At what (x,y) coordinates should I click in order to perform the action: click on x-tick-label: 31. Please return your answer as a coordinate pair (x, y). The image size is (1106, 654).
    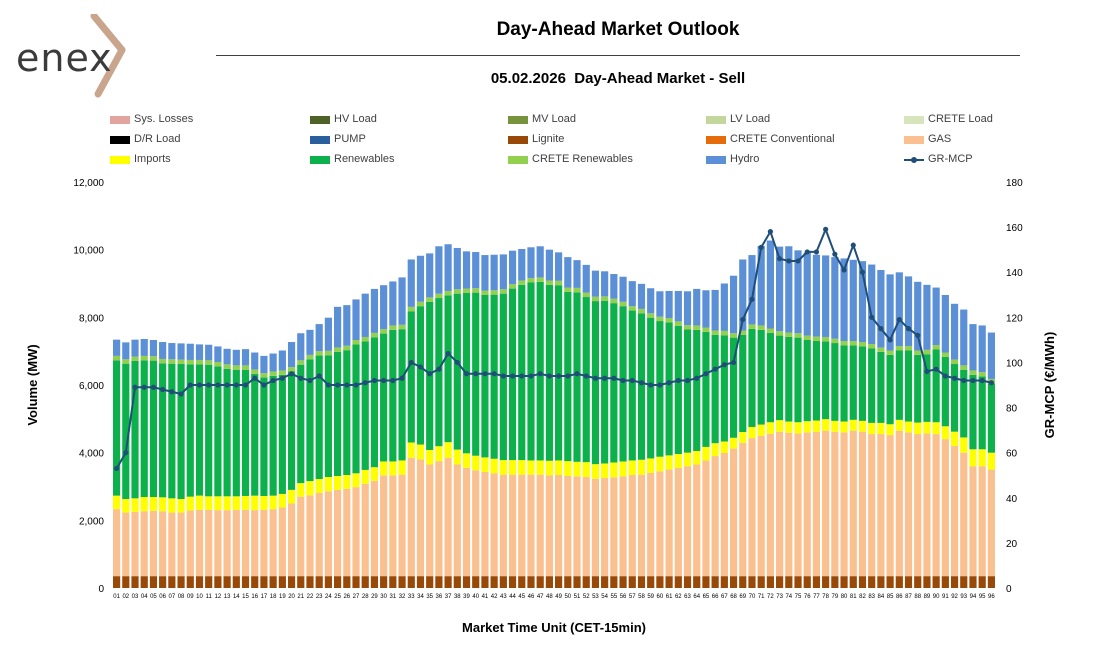
    Looking at the image, I should click on (393, 597).